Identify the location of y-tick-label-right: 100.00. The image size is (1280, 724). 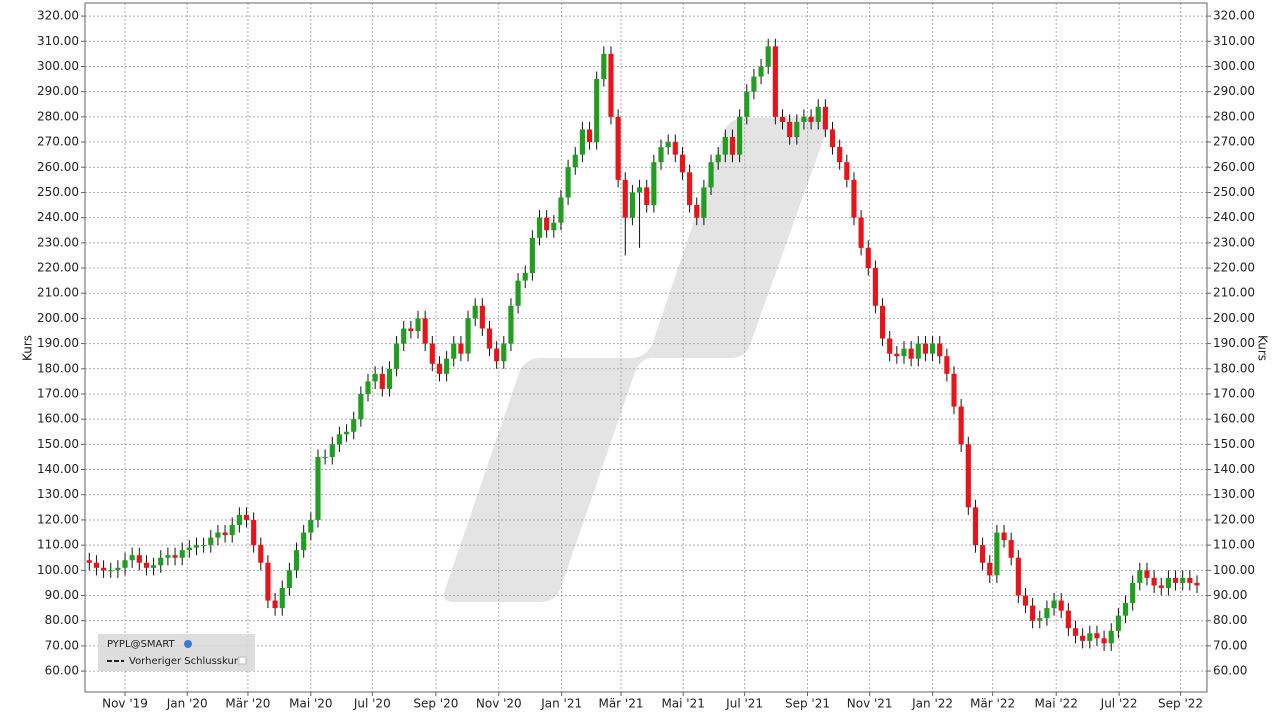
(1234, 570).